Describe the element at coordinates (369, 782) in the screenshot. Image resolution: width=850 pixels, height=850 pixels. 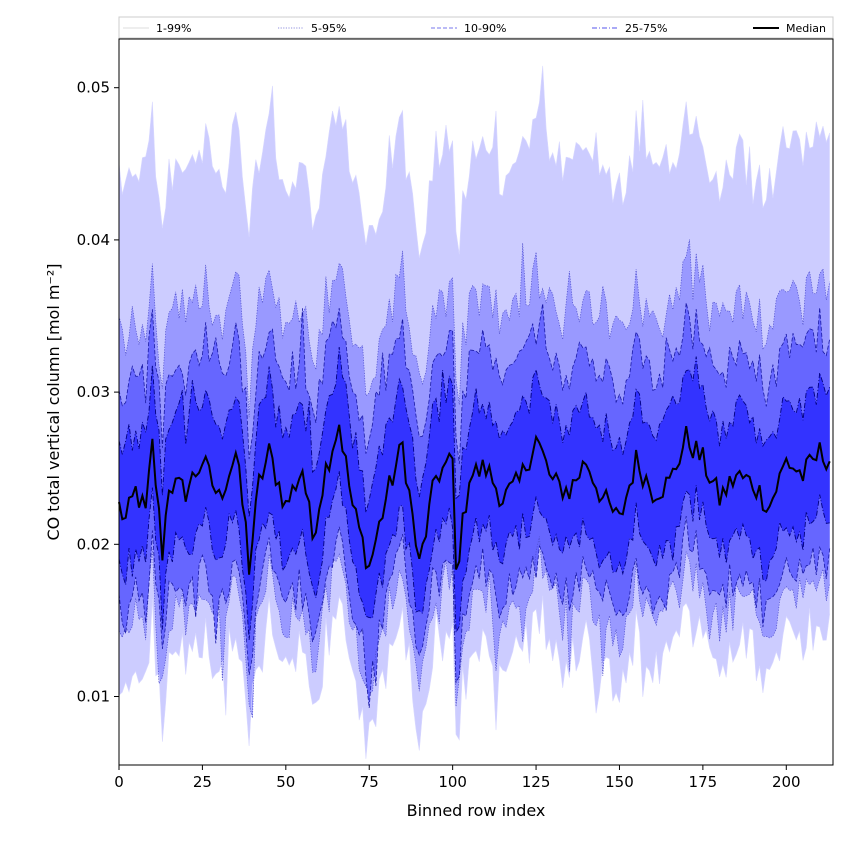
I see `x-tick-label: 75` at that location.